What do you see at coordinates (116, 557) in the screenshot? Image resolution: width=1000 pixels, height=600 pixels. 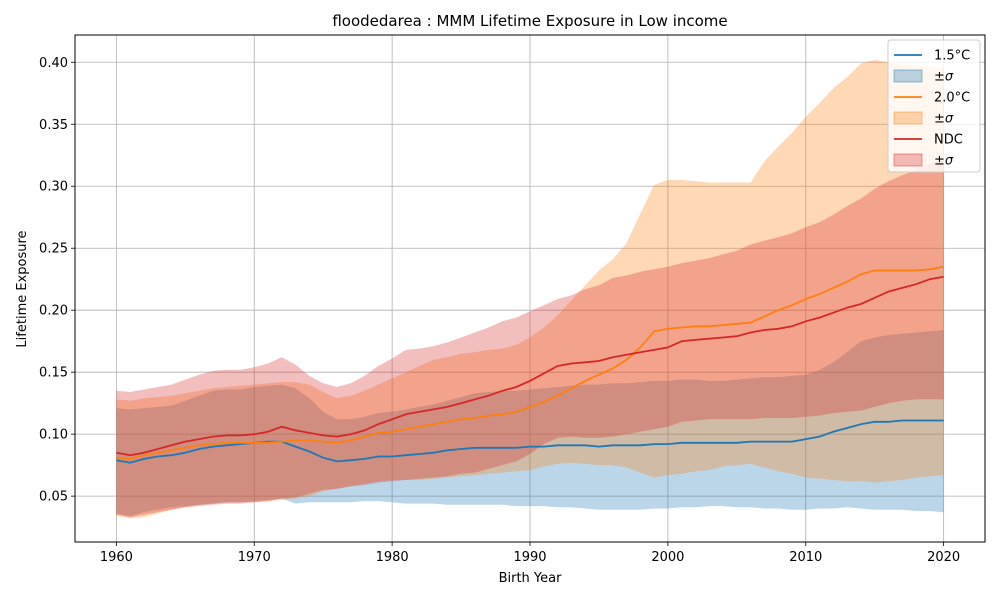 I see `x-tick-label: 1960` at bounding box center [116, 557].